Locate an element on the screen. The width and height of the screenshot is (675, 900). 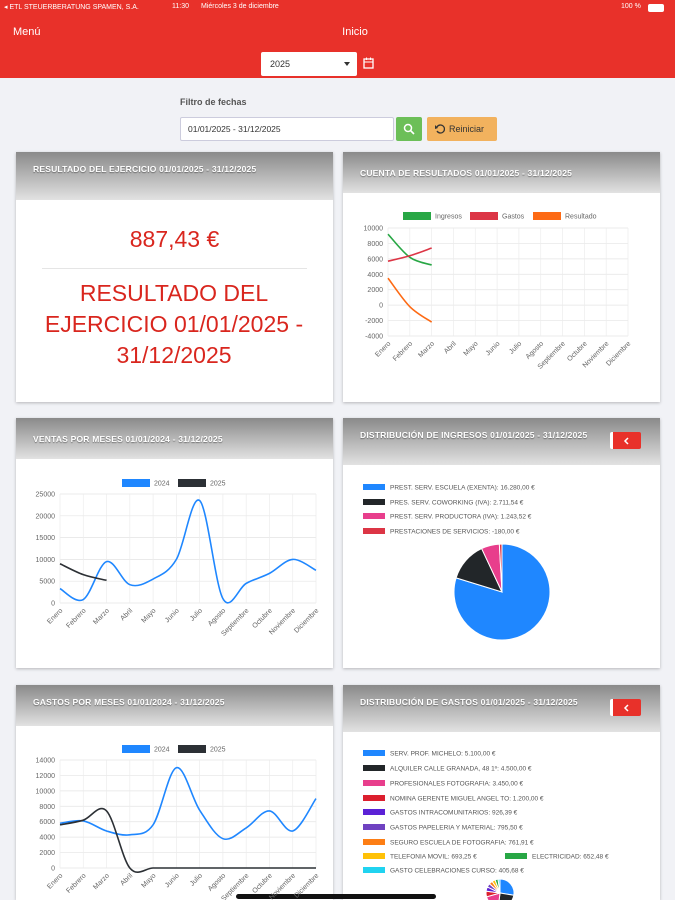
status-date: Miércoles 3 de diciembre is located at coordinates (240, 6).